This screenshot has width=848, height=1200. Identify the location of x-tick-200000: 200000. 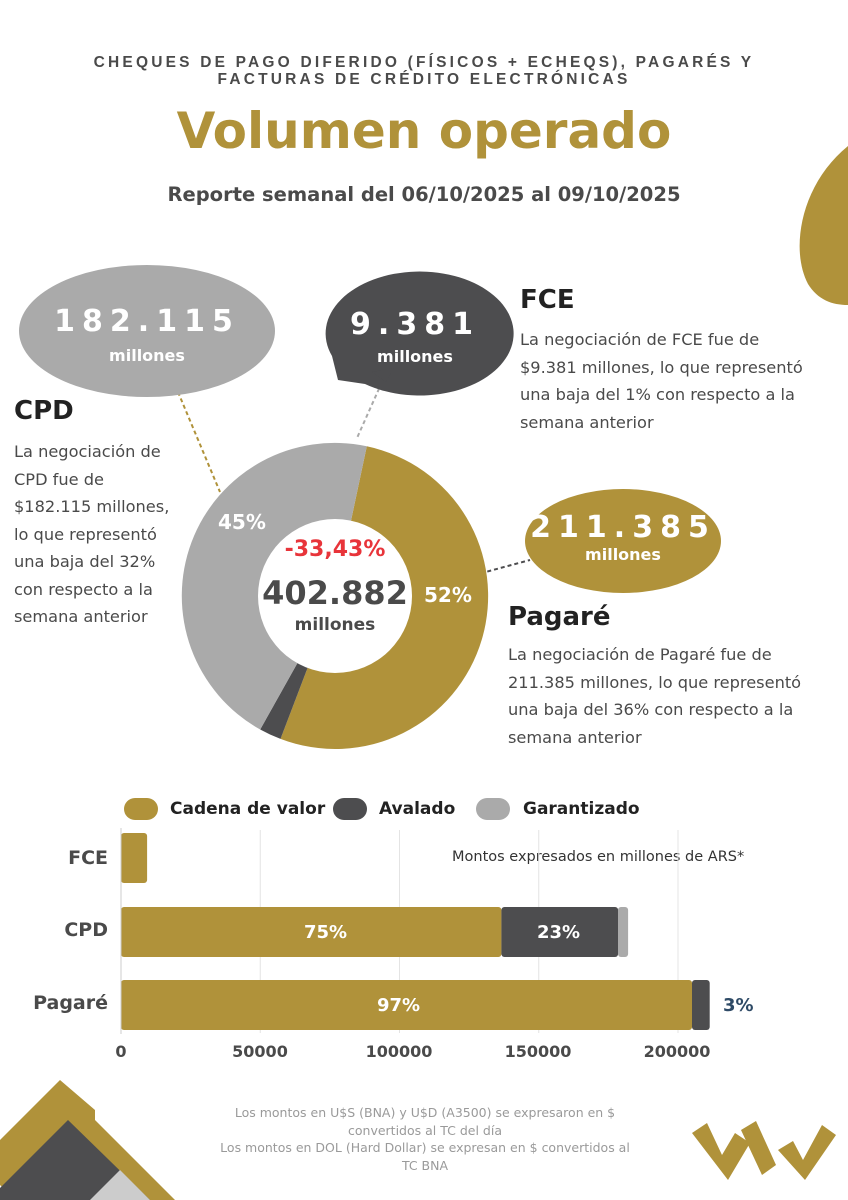
(677, 1051).